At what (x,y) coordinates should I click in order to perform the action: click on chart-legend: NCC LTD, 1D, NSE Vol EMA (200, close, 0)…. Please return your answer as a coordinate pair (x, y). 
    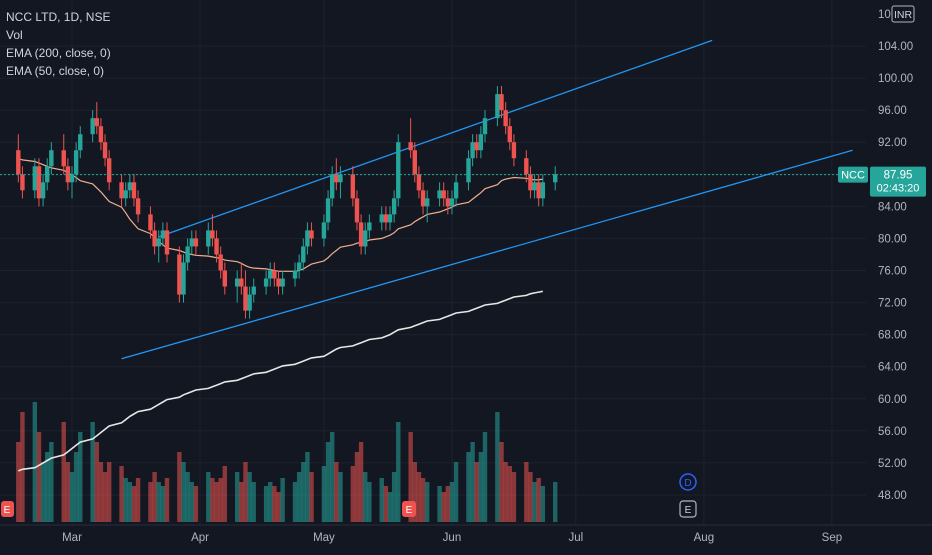
    Looking at the image, I should click on (58, 44).